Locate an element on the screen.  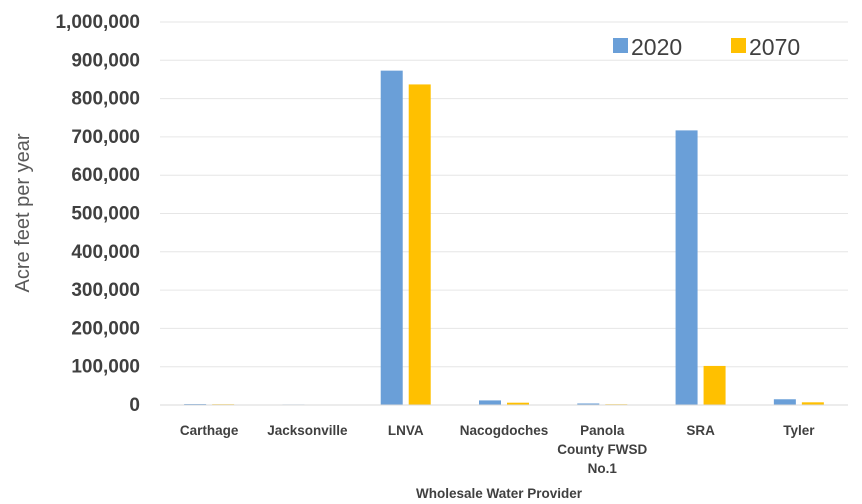
y-tick-label: 300,000 is located at coordinates (105, 290).